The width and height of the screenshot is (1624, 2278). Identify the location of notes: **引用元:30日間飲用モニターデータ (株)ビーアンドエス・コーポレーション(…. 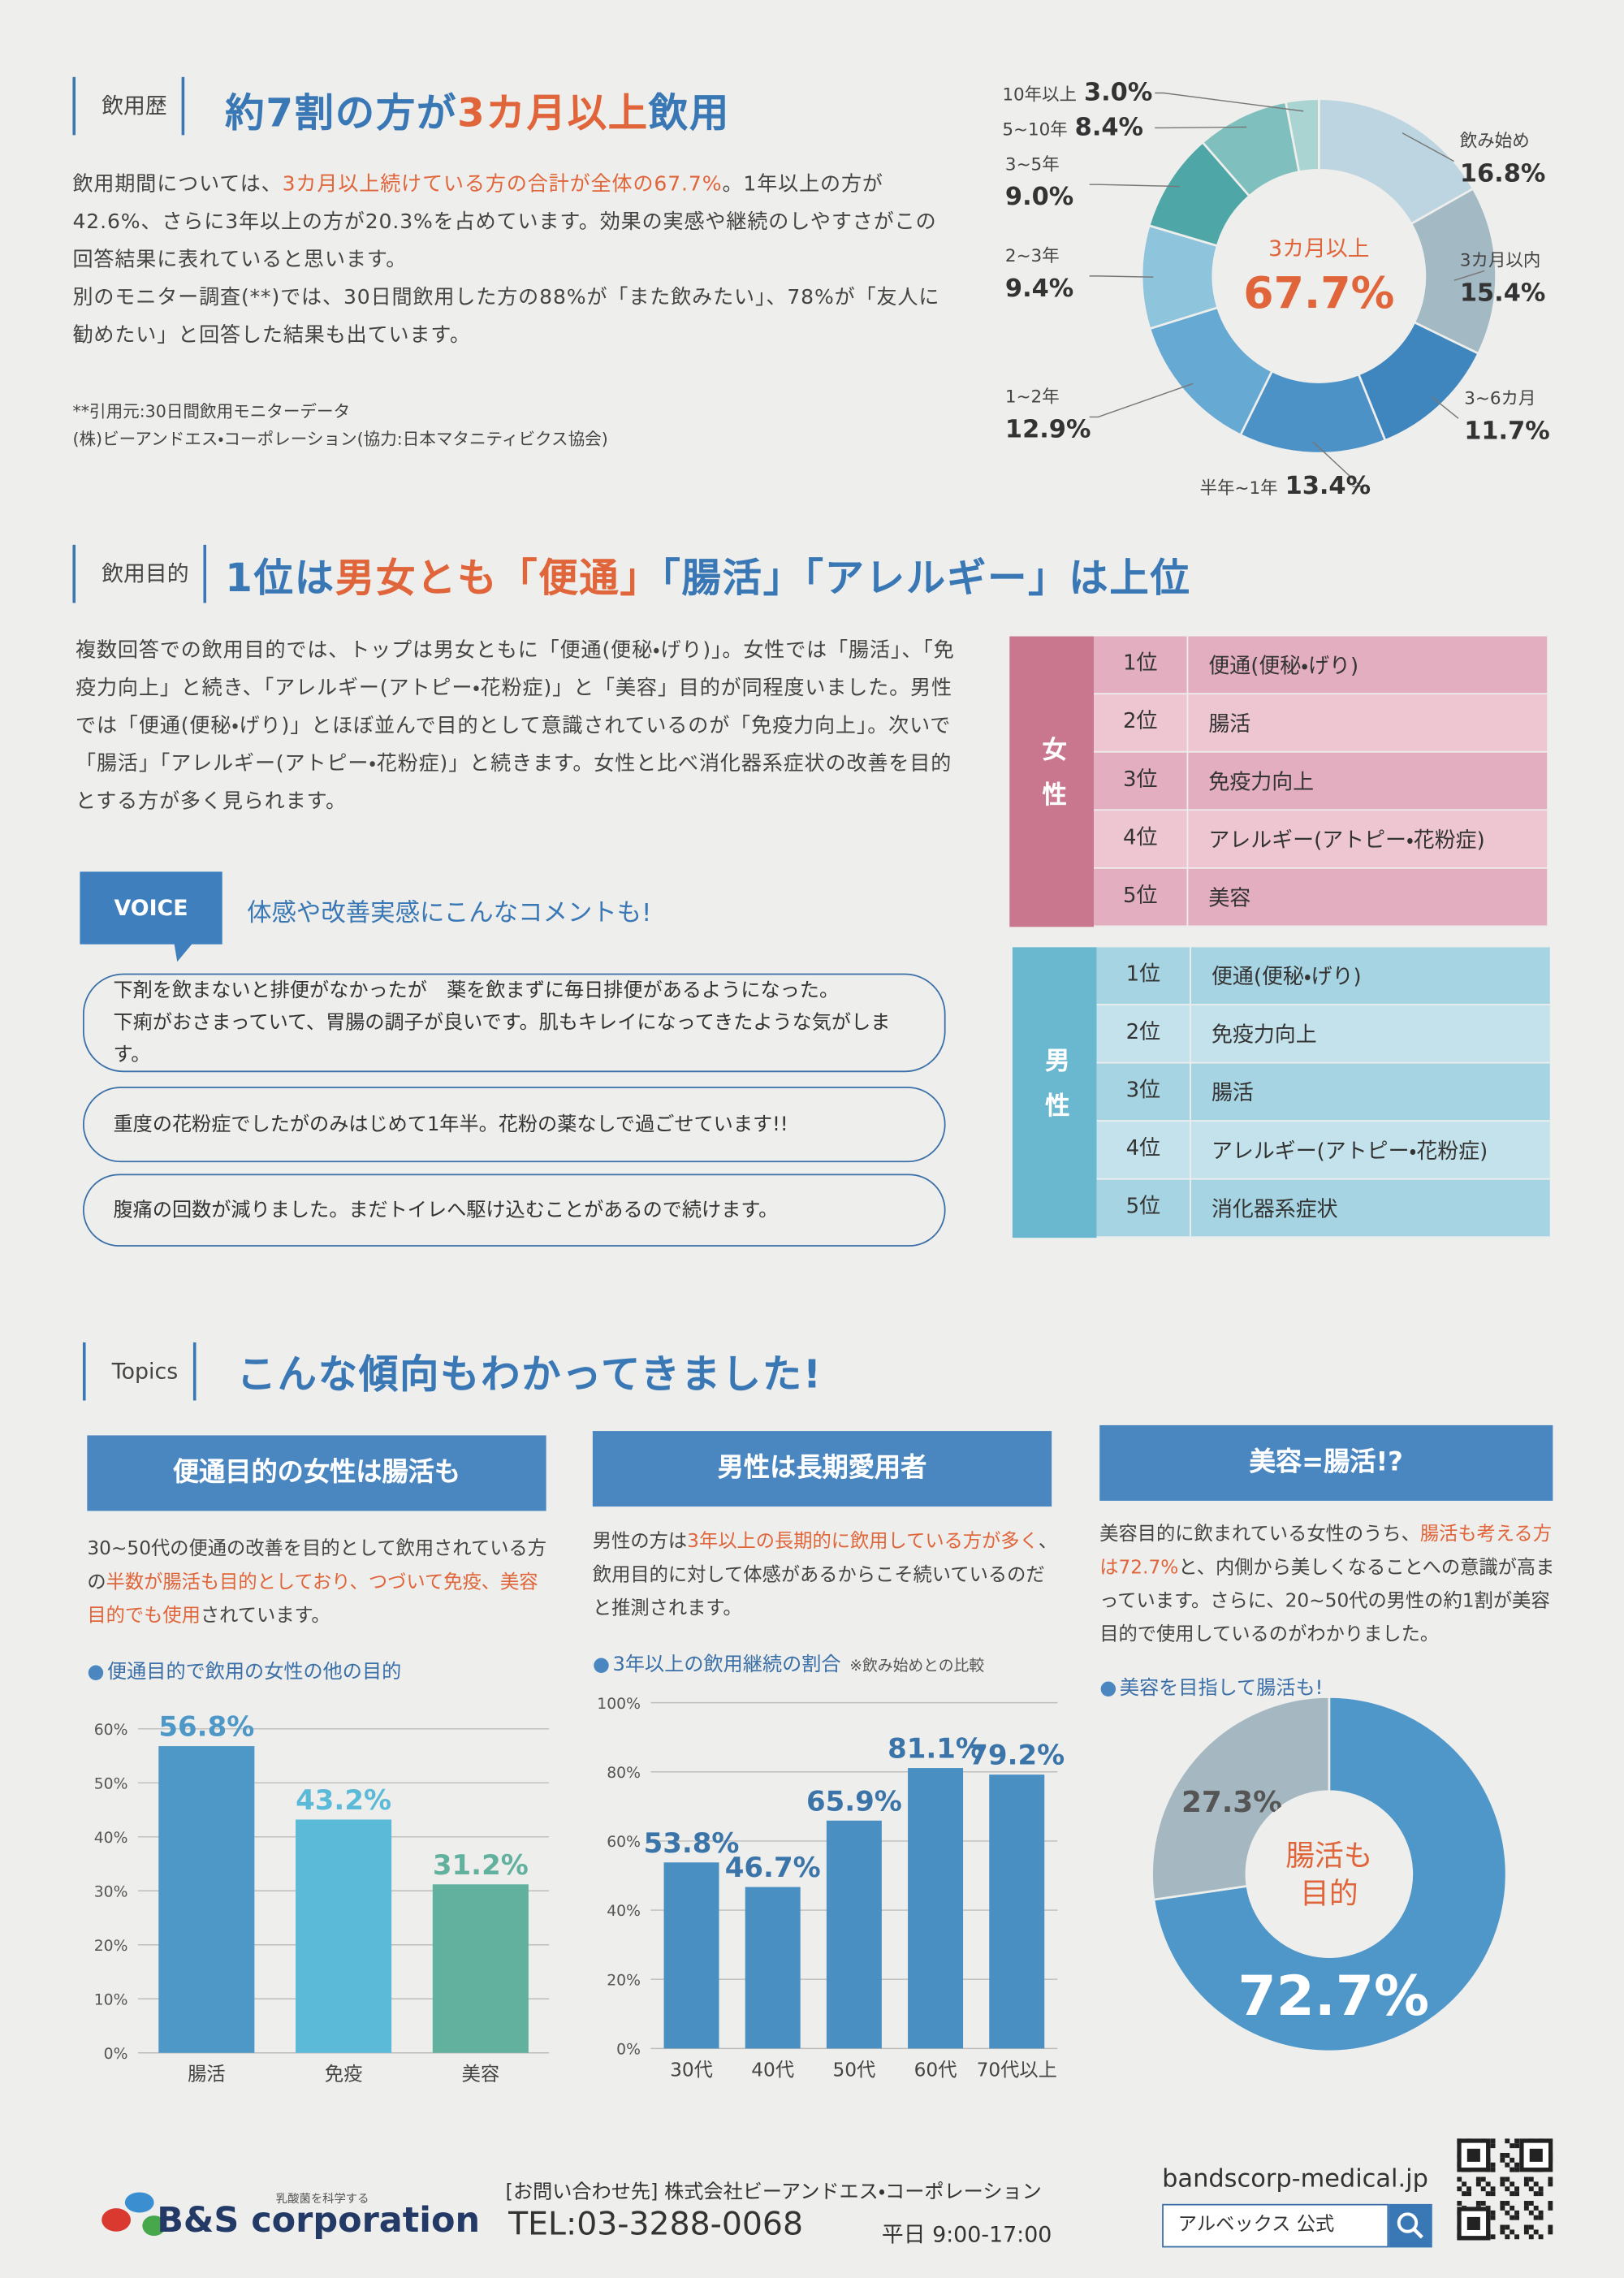
(340, 425).